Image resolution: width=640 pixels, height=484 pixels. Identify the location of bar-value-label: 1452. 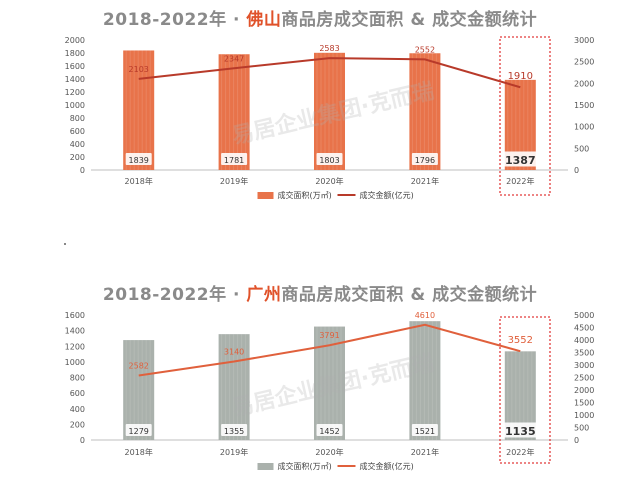
(329, 431).